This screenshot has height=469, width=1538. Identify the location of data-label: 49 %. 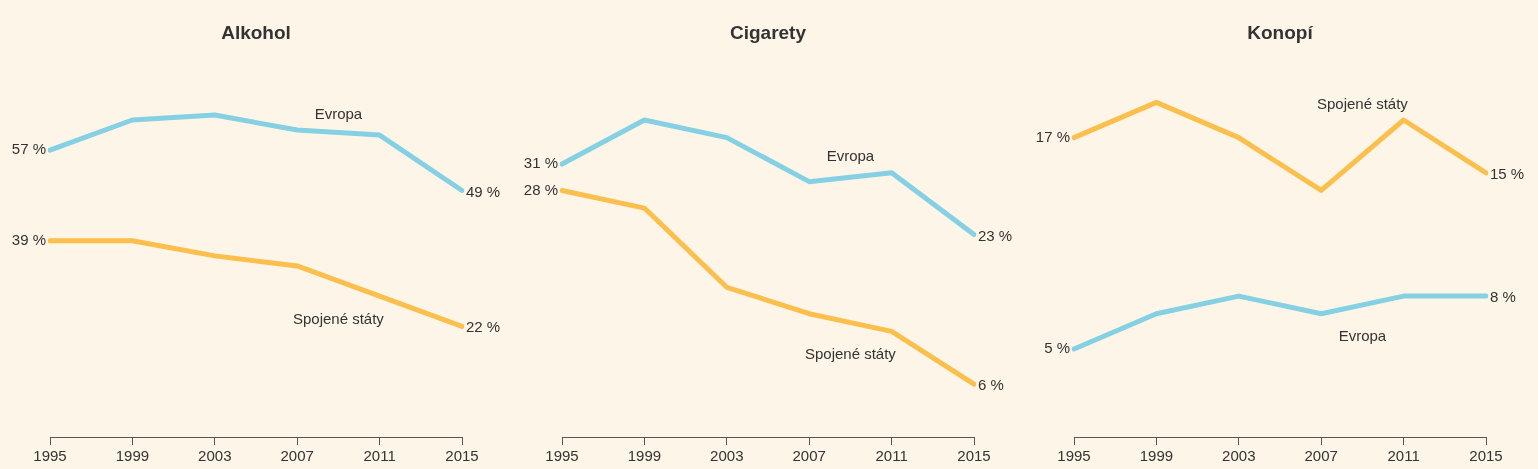
(483, 191).